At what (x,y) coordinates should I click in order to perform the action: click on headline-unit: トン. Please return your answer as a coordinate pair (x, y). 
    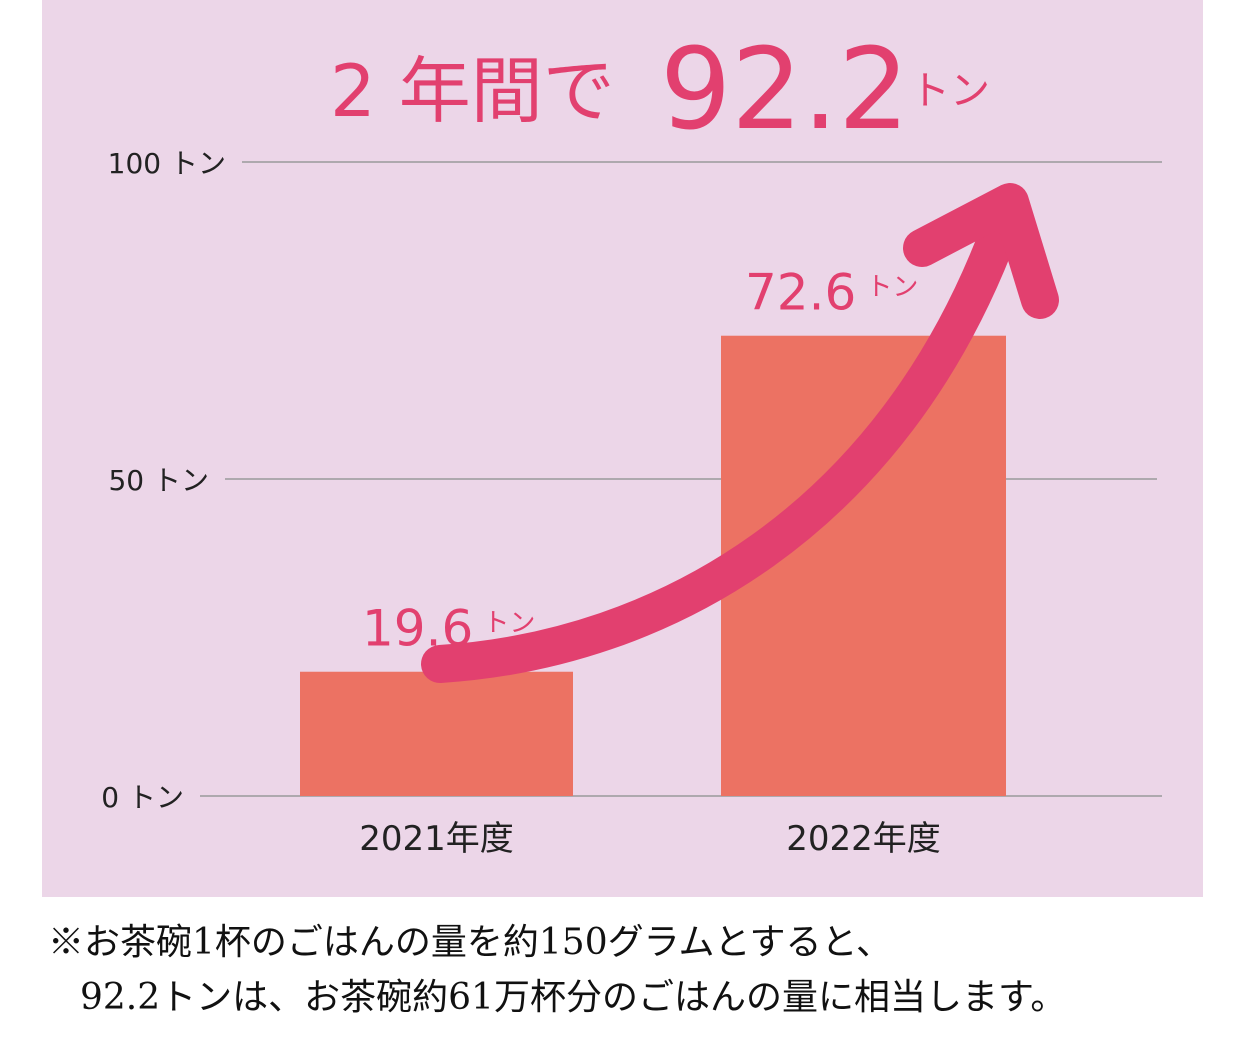
    Looking at the image, I should click on (950, 91).